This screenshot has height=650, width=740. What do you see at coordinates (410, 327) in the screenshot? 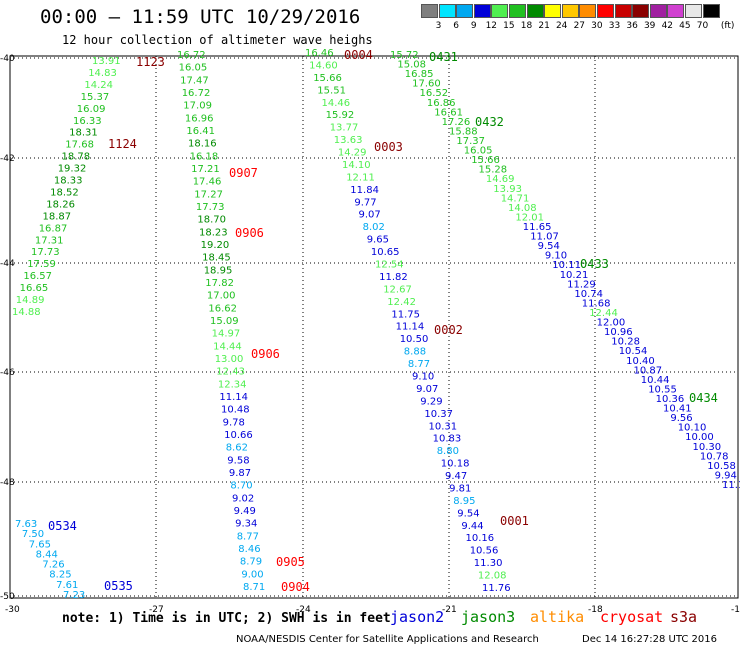
I see `swh-value: 11.14` at bounding box center [410, 327].